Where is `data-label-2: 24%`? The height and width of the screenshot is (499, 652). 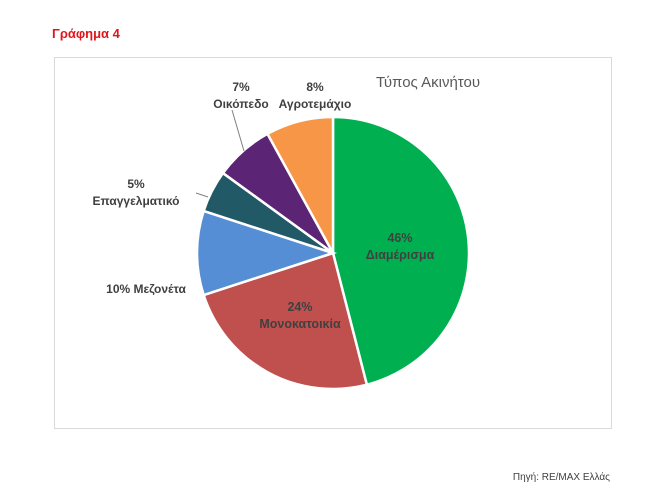 data-label-2: 24% is located at coordinates (299, 307).